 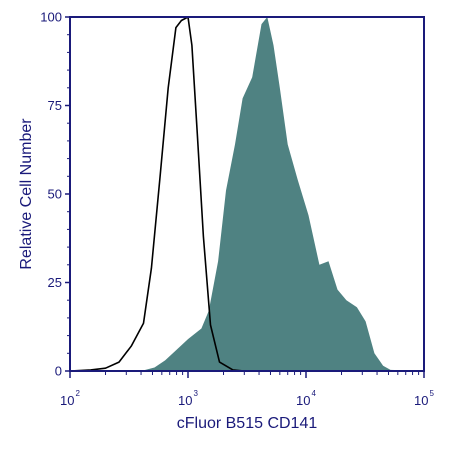 What do you see at coordinates (55, 282) in the screenshot?
I see `y-tick-label: 25` at bounding box center [55, 282].